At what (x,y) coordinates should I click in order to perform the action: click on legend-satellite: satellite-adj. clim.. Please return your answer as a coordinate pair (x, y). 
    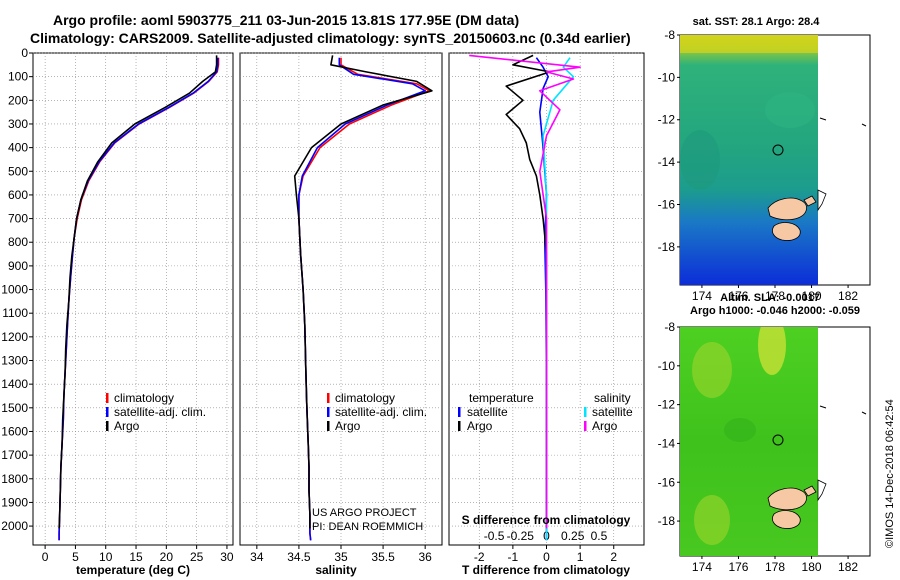
    Looking at the image, I should click on (381, 412).